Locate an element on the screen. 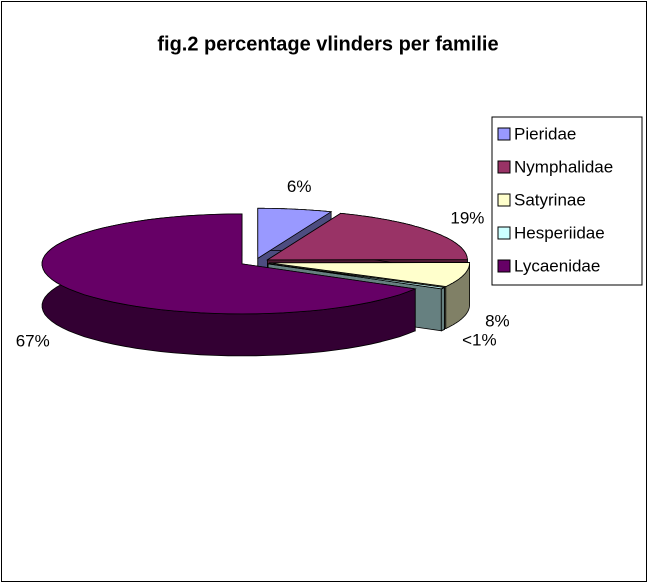  data-label: 67% is located at coordinates (33, 340).